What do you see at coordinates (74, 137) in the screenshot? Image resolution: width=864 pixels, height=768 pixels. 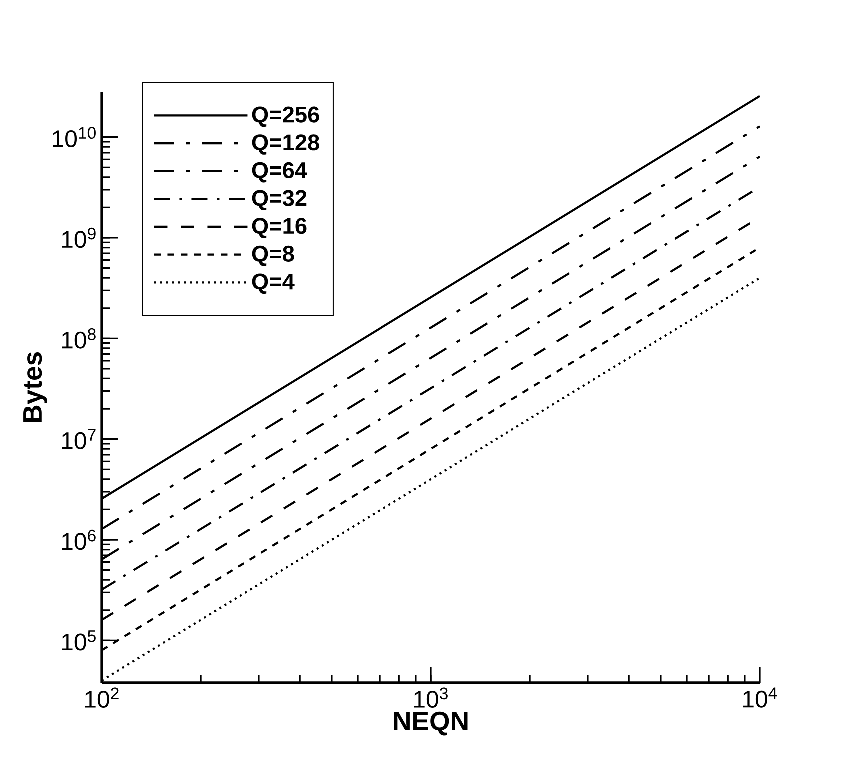 I see `y-tick-label: 10$^{10}$` at bounding box center [74, 137].